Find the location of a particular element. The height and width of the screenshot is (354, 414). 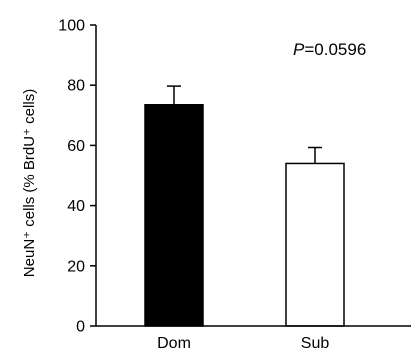

y-axis-label: NeuN⁺ cells (% BrdU⁺ cells) is located at coordinates (29, 183).